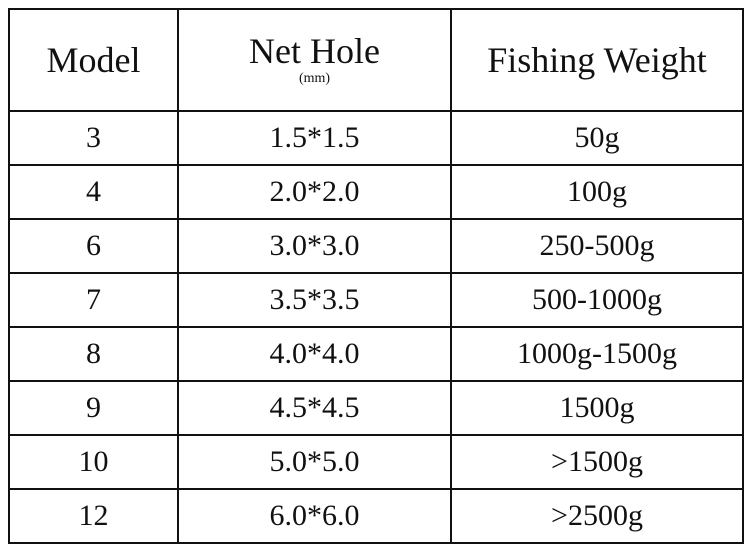 The width and height of the screenshot is (750, 544). I want to click on table-row: 10 5.0*5.0 >1500g, so click(376, 462).